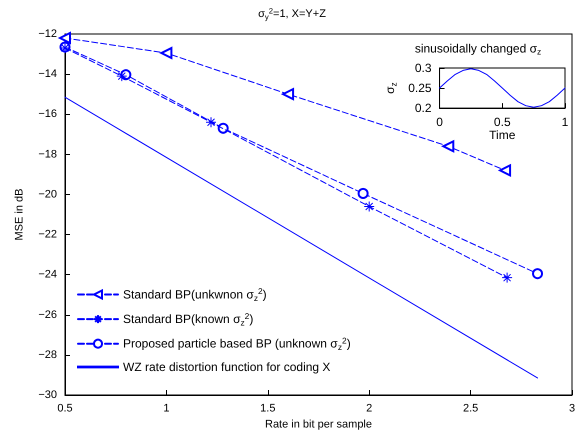 This screenshot has width=584, height=440. What do you see at coordinates (47, 395) in the screenshot?
I see `y-tick-label: −30` at bounding box center [47, 395].